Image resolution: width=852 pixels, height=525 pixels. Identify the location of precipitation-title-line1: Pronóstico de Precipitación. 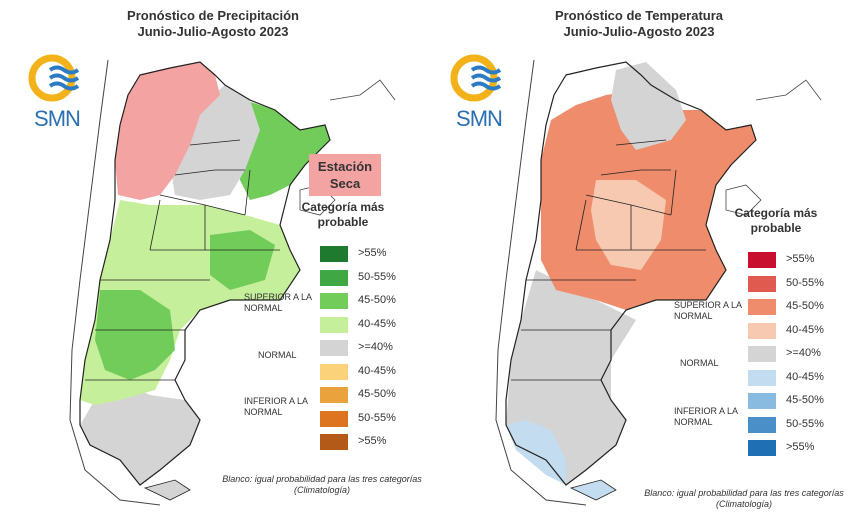
(213, 15).